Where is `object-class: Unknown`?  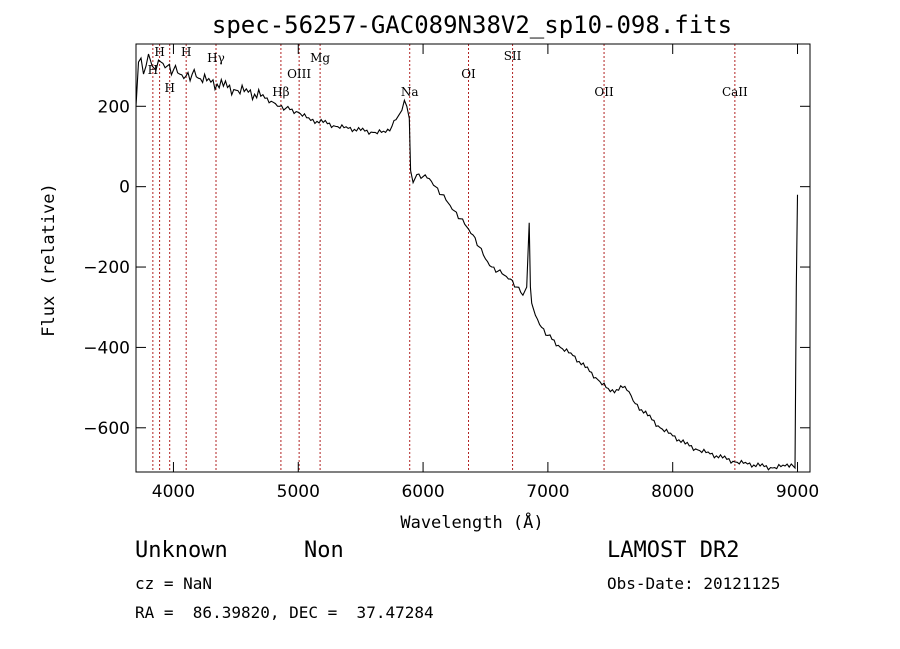 object-class: Unknown is located at coordinates (181, 550).